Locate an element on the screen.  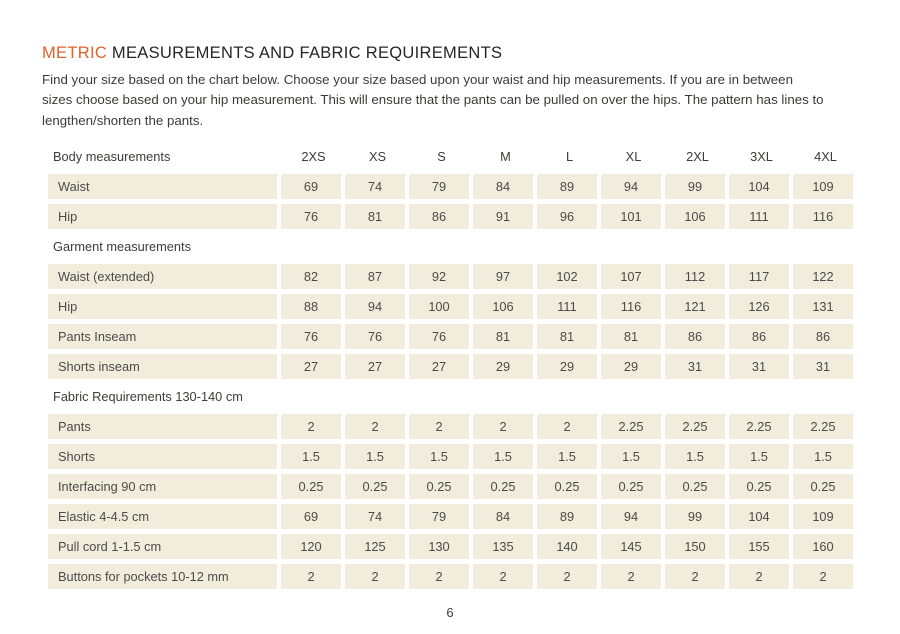
section-header-label: Fabric Requirements 130-140 cm is located at coordinates (148, 396).